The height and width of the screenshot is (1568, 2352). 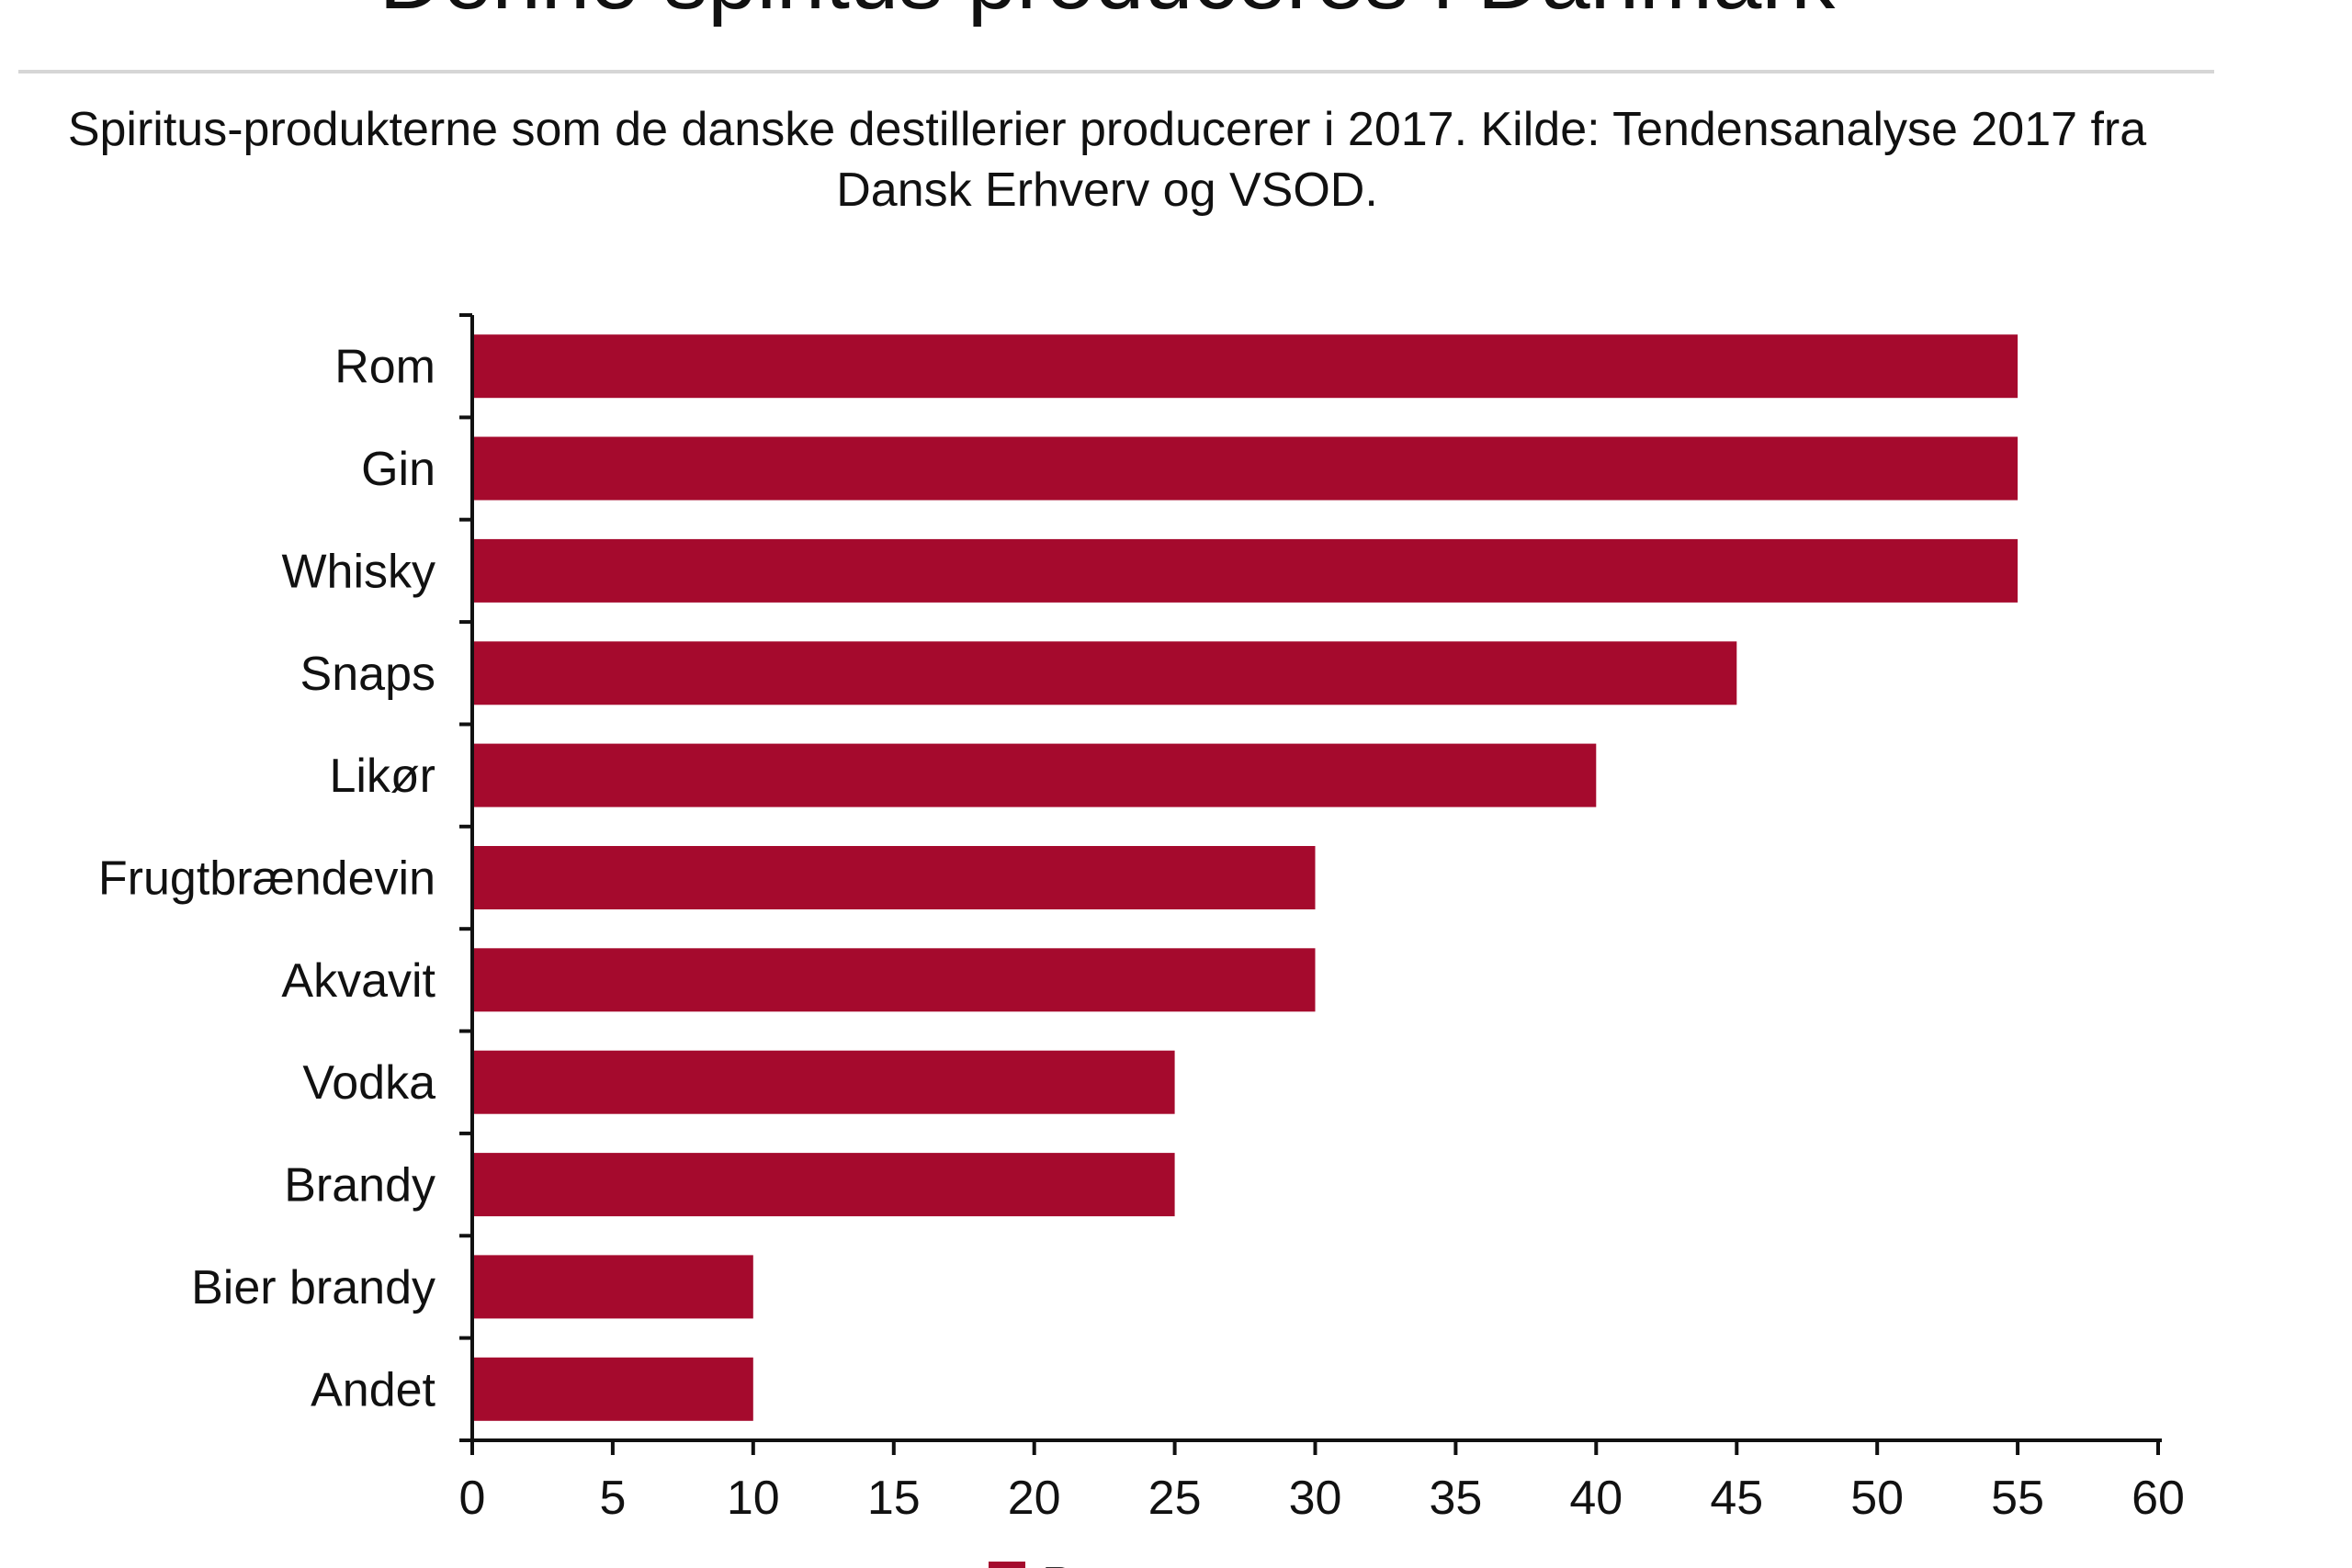 I want to click on category-label-9: Bier brandy, so click(x=313, y=1288).